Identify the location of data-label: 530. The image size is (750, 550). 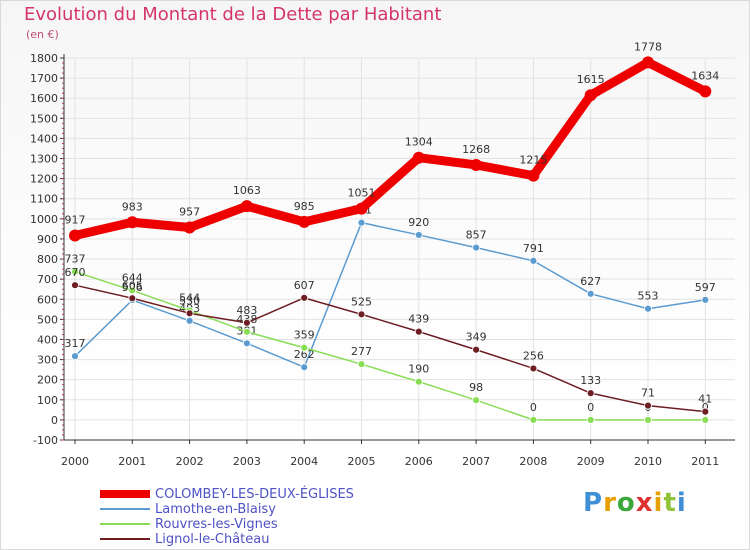
(189, 300).